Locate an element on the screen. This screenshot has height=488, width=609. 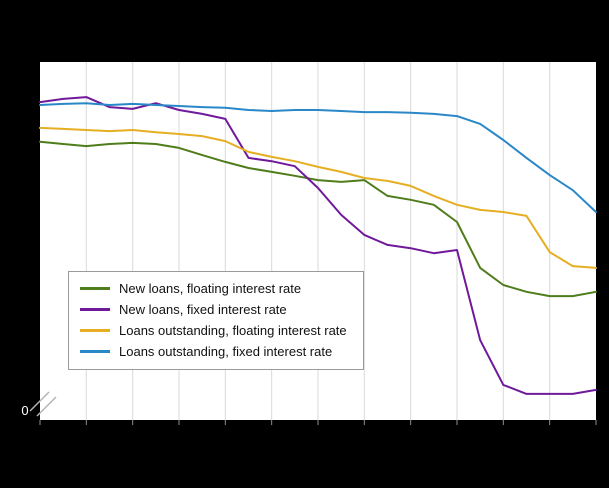
legend-item: New loans, floating interest rate is located at coordinates (213, 288).